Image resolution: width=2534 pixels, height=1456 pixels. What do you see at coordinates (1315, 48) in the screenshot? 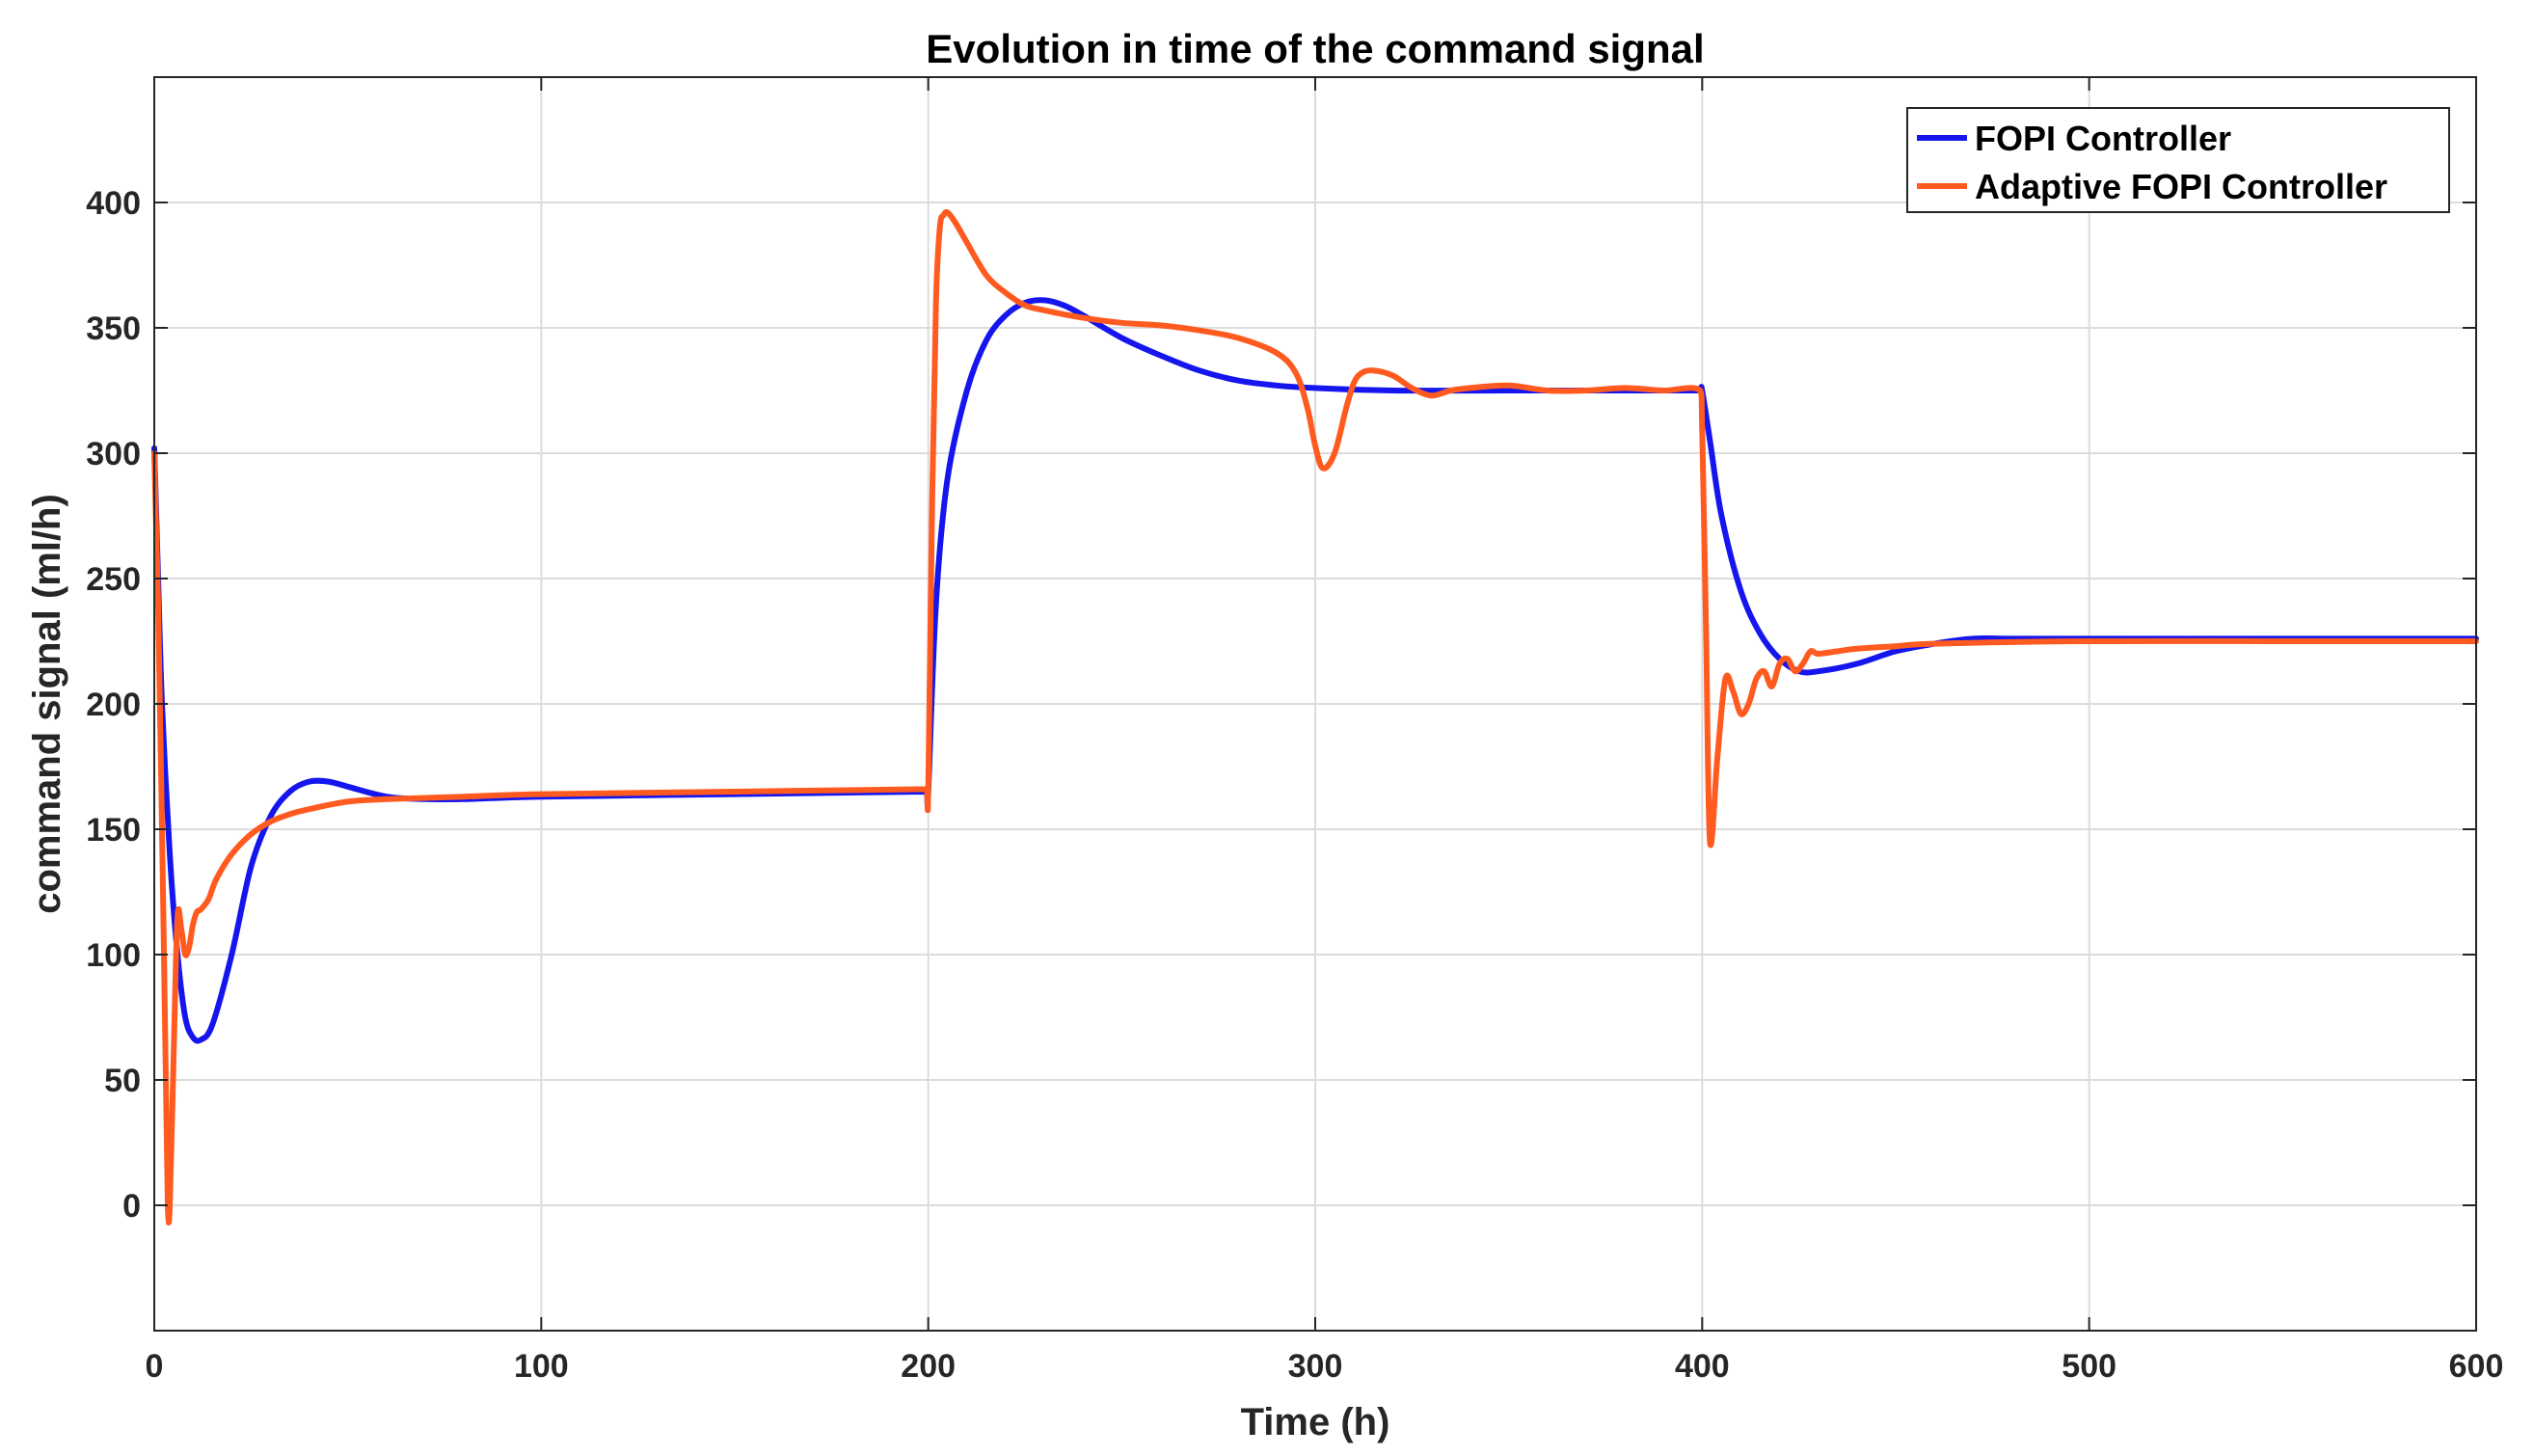
I see `chart-title: Evolution in time of the command signal` at bounding box center [1315, 48].